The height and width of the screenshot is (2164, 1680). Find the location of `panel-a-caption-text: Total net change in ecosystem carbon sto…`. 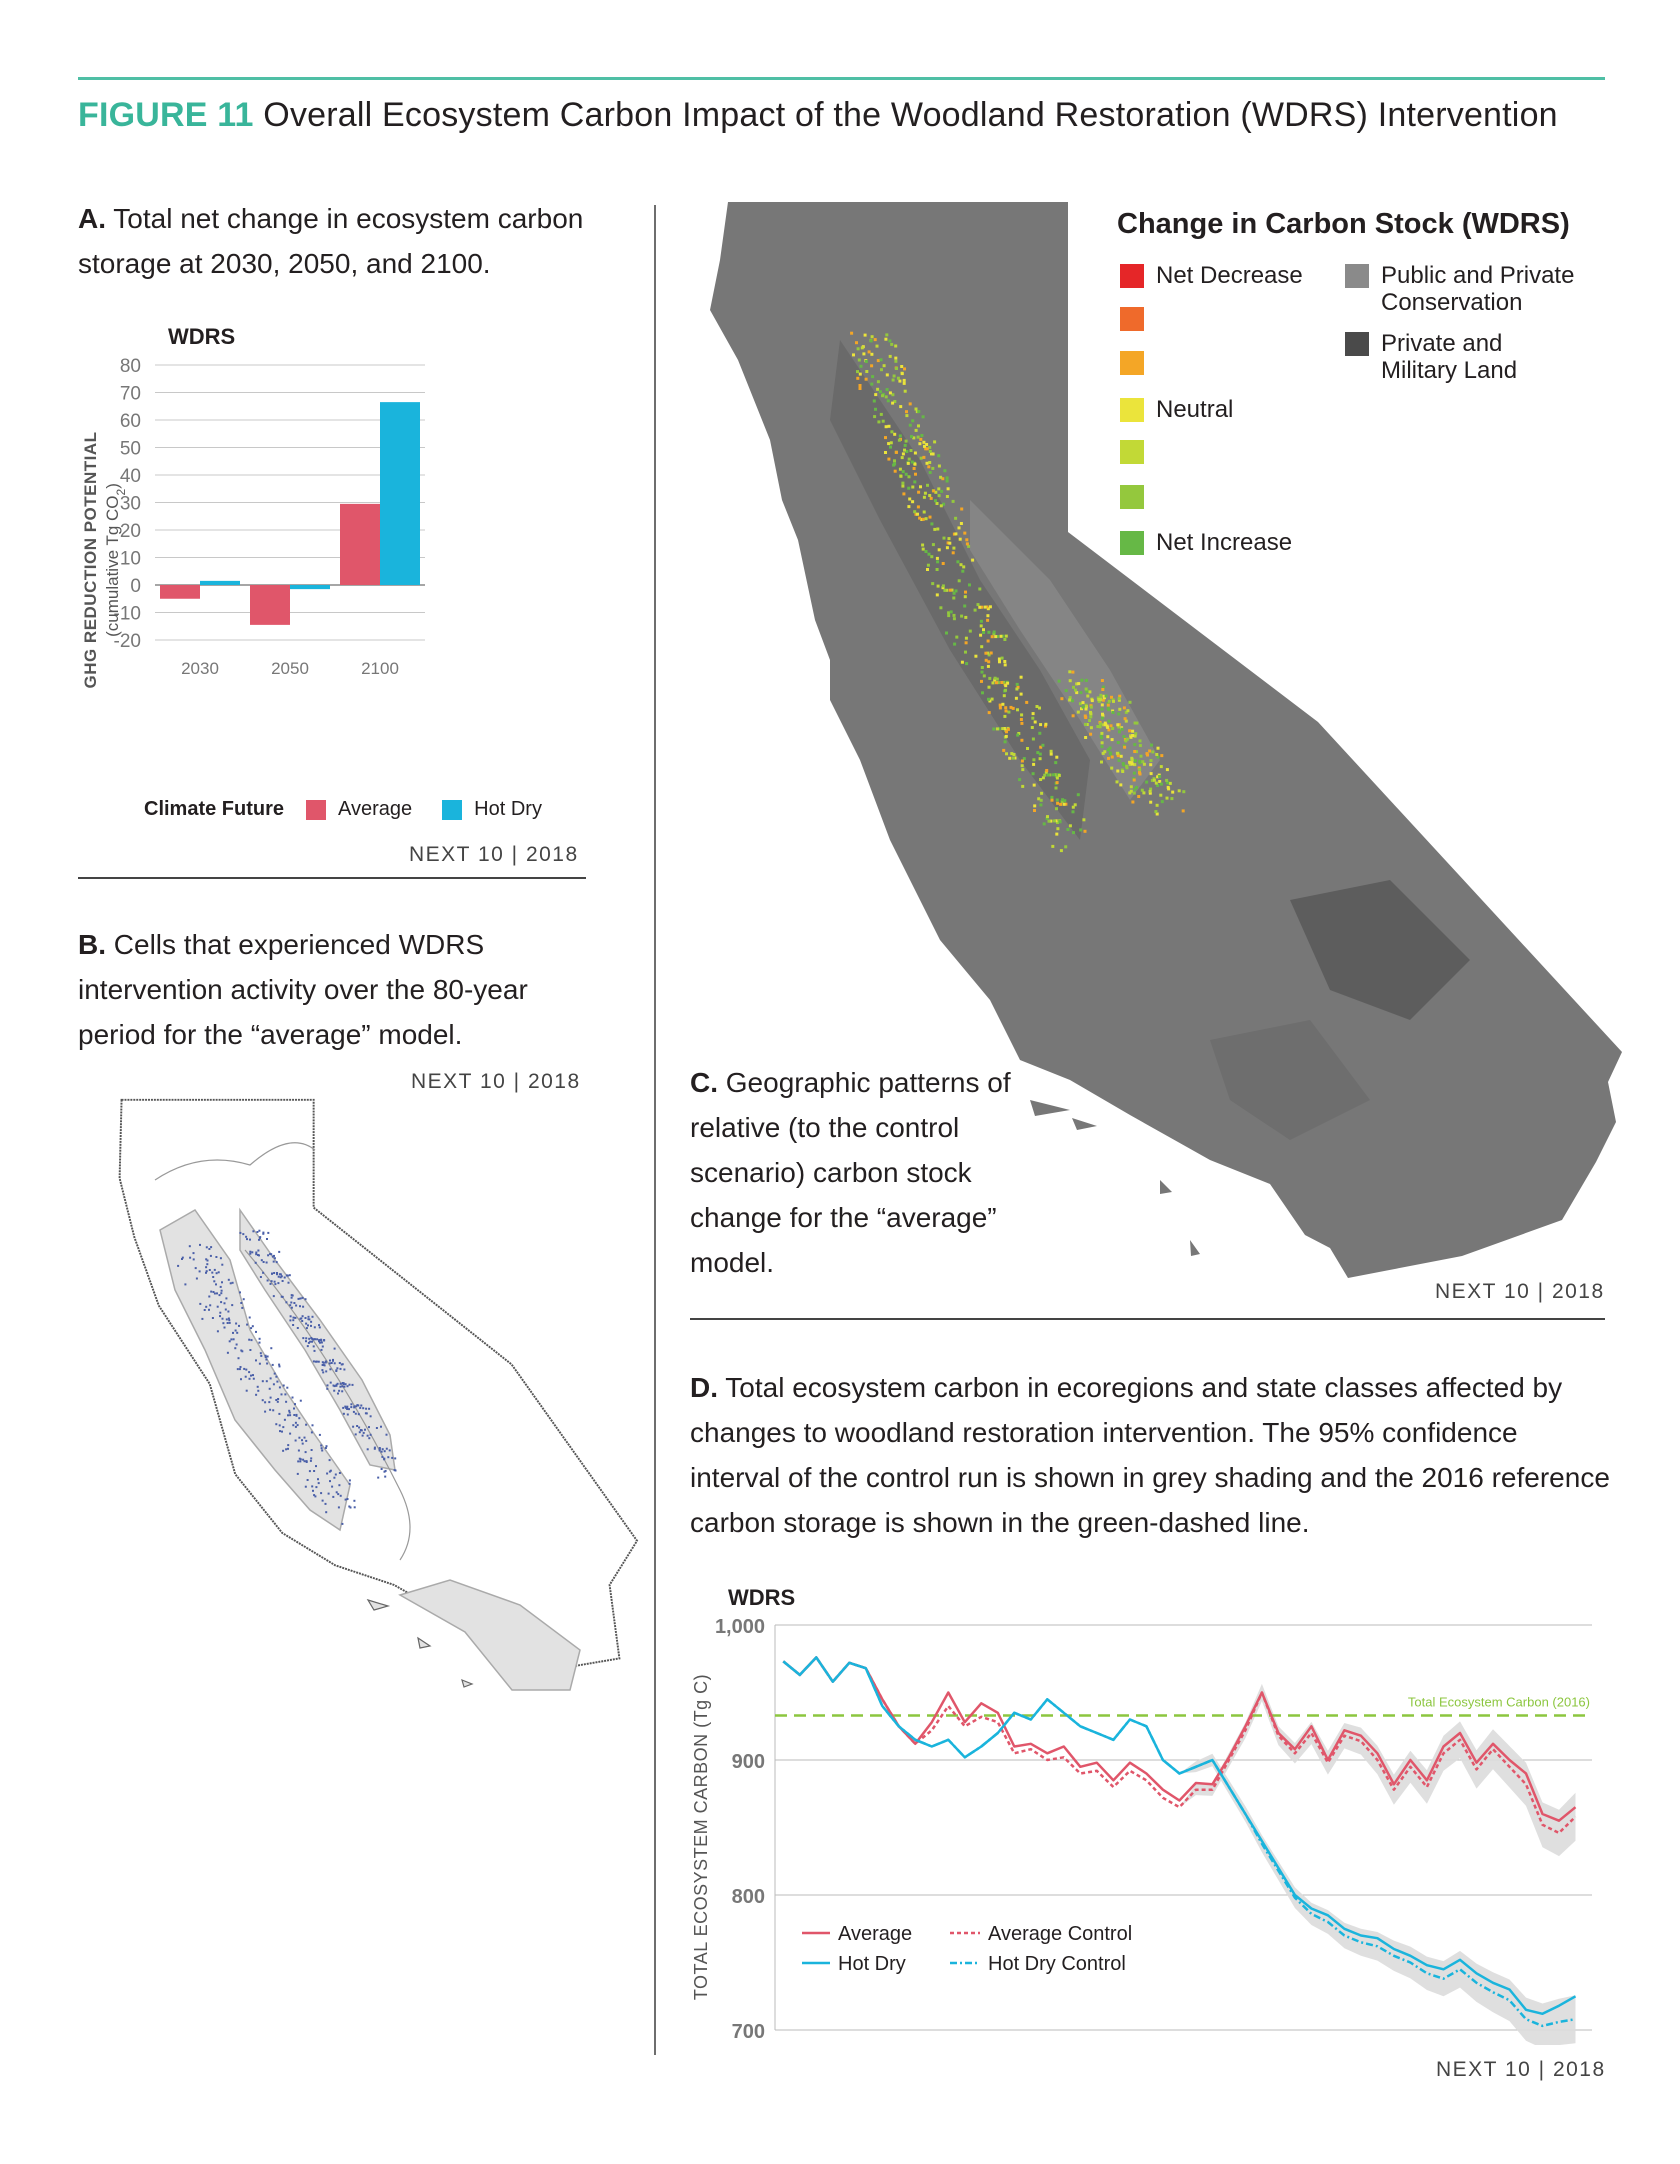

panel-a-caption-text: Total net change in ecosystem carbon sto… is located at coordinates (331, 241).